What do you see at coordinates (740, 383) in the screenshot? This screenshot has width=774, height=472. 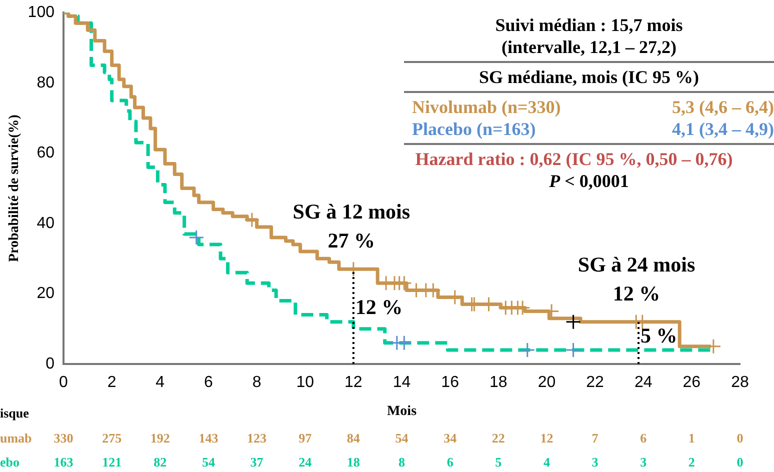 I see `x-tick-label: 28` at bounding box center [740, 383].